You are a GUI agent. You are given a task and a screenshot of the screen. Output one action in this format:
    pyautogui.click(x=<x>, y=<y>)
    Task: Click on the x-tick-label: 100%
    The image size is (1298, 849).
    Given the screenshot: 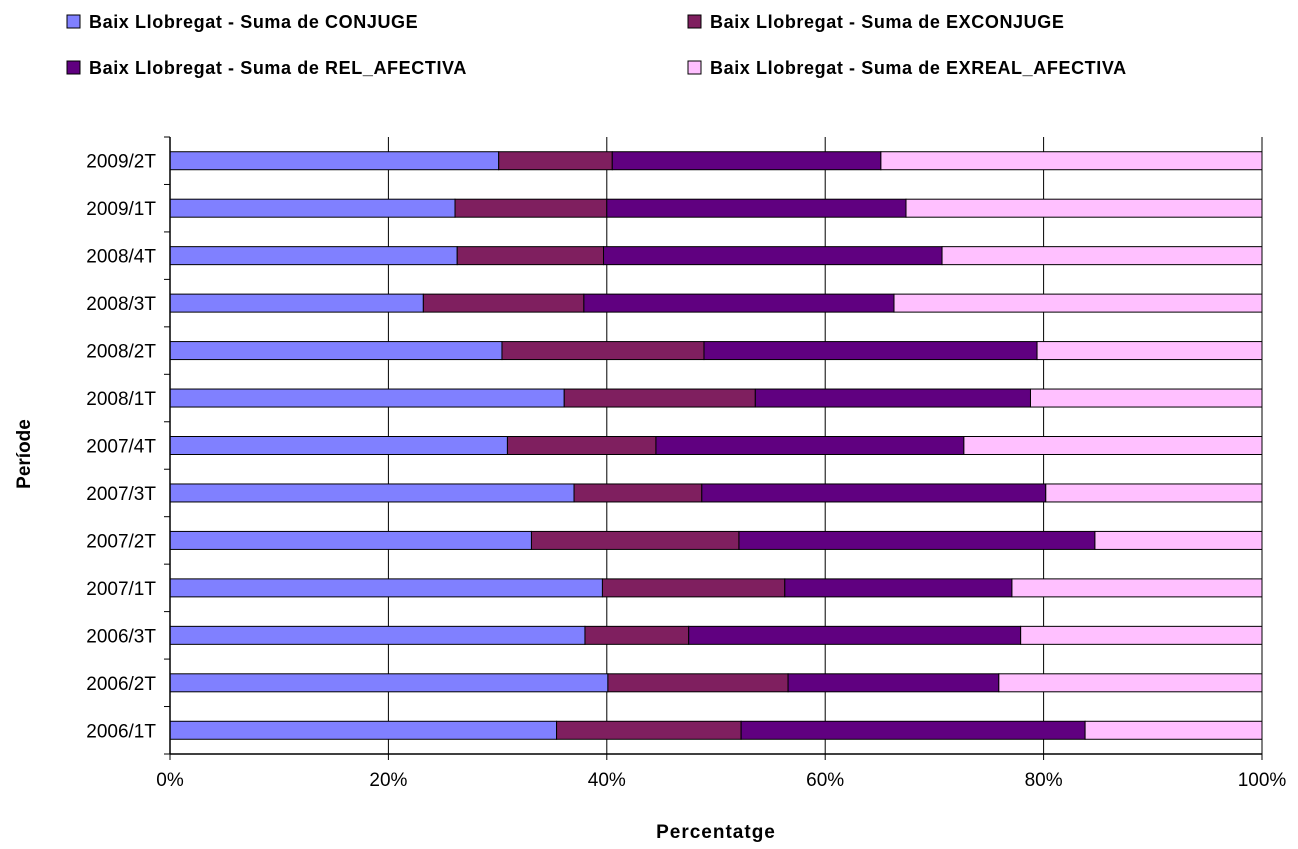 What is the action you would take?
    pyautogui.click(x=1262, y=780)
    